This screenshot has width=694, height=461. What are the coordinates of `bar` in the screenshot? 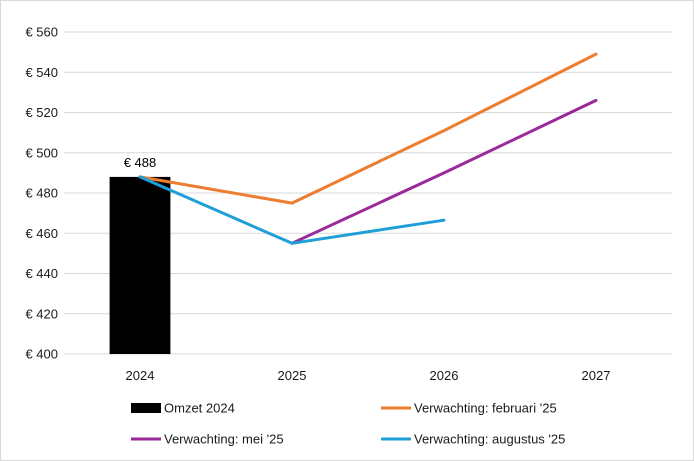 It's located at (140, 265).